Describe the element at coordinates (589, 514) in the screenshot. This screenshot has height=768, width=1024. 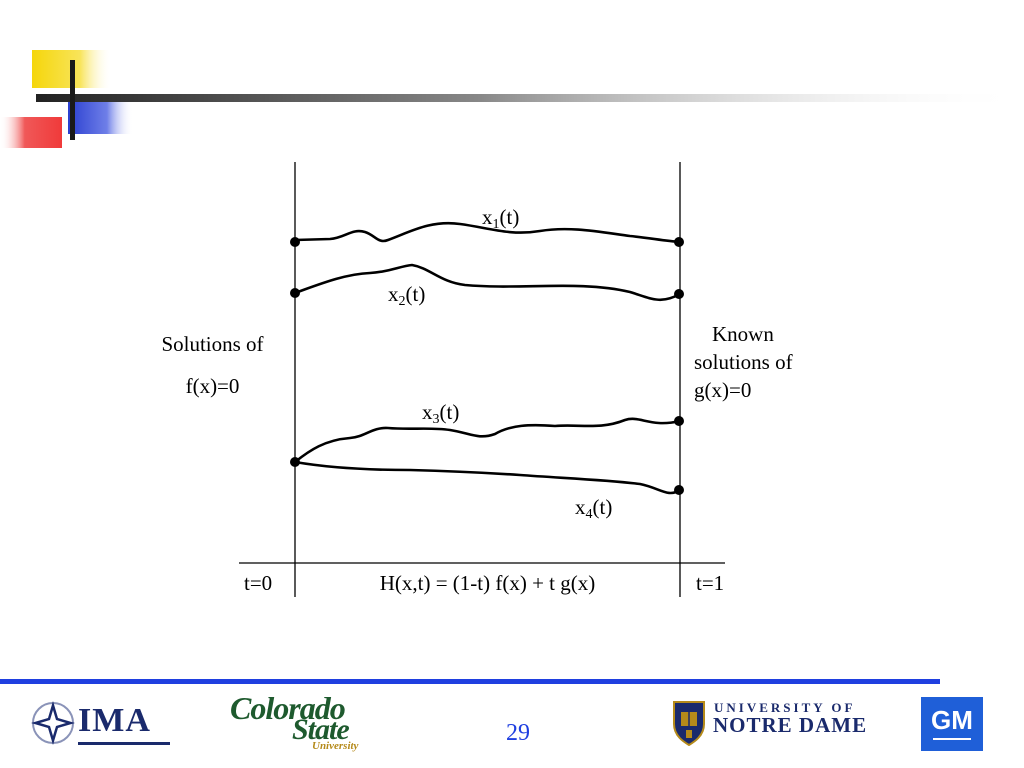
I see `label-x4-sub: 4` at that location.